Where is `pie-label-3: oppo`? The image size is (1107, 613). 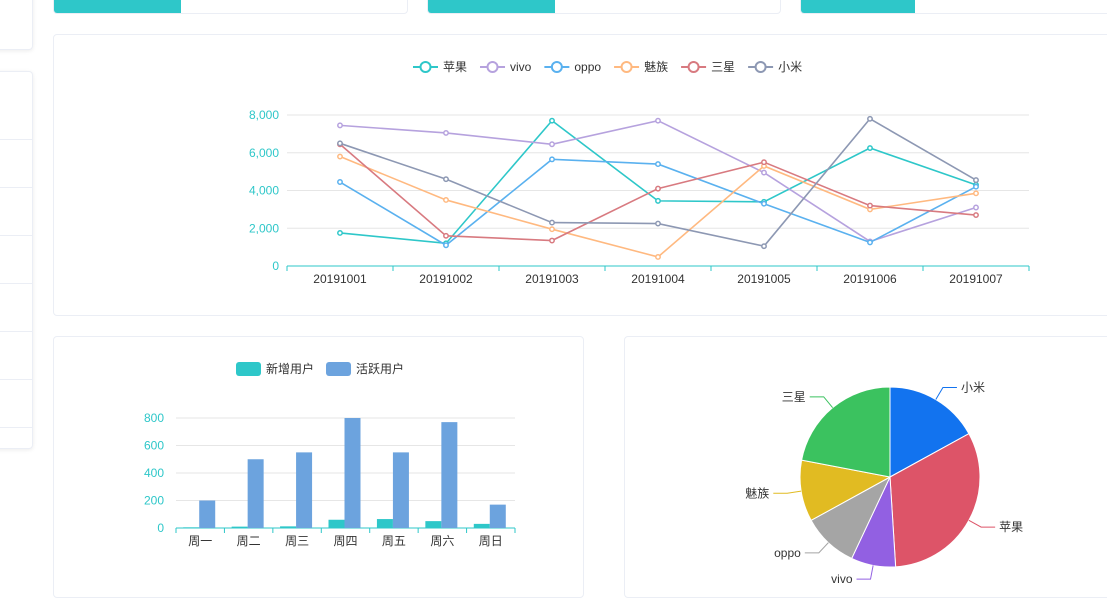 pie-label-3: oppo is located at coordinates (787, 553).